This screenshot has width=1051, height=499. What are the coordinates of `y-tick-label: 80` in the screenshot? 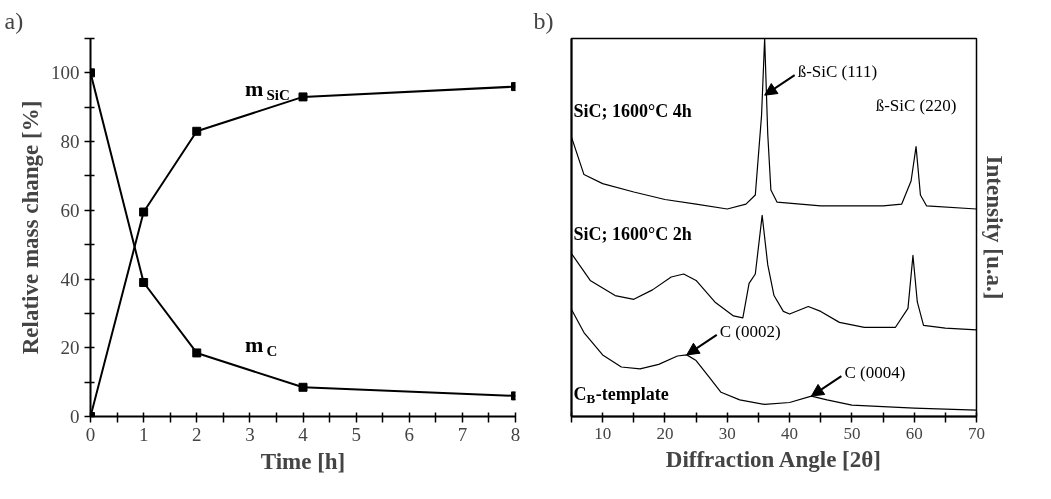 It's located at (70, 142).